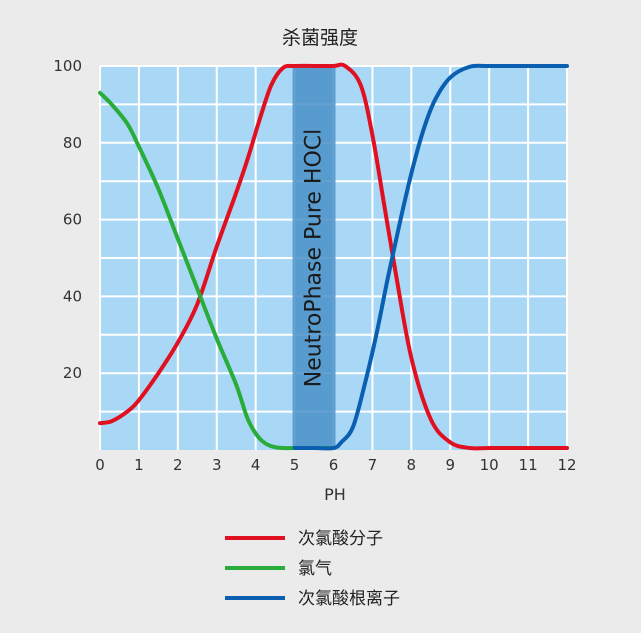 The width and height of the screenshot is (641, 633). Describe the element at coordinates (217, 465) in the screenshot. I see `x-tick-label: 3` at that location.